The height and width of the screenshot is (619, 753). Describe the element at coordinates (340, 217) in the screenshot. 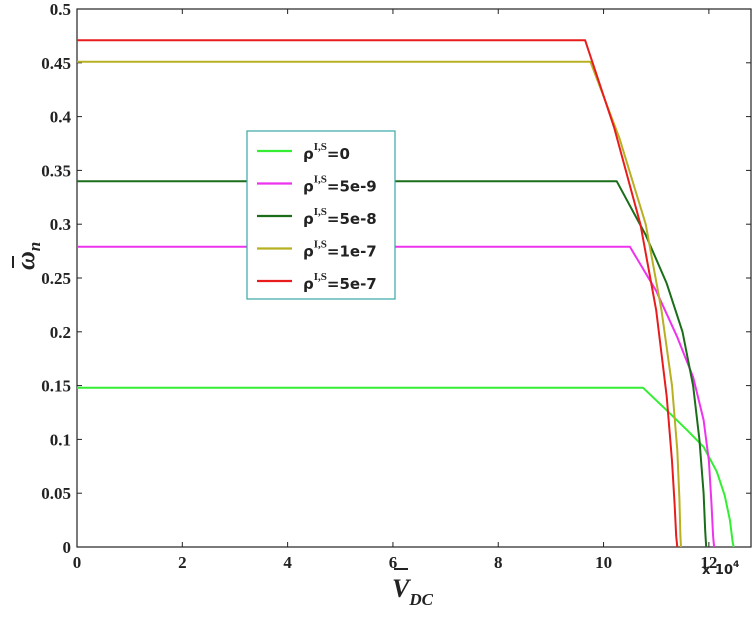

I see `legend-label-3: ρI,S=5e-8` at that location.